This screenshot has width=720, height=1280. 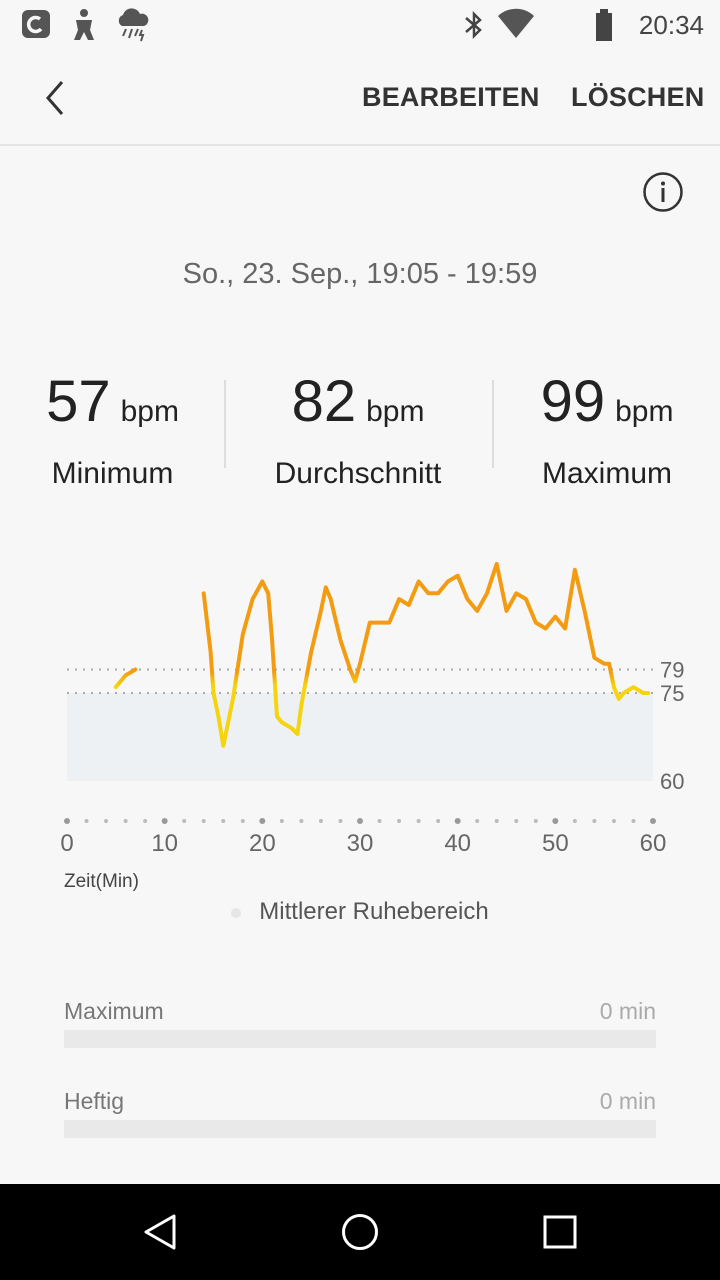 What do you see at coordinates (360, 25) in the screenshot?
I see `status-bar: 20:34` at bounding box center [360, 25].